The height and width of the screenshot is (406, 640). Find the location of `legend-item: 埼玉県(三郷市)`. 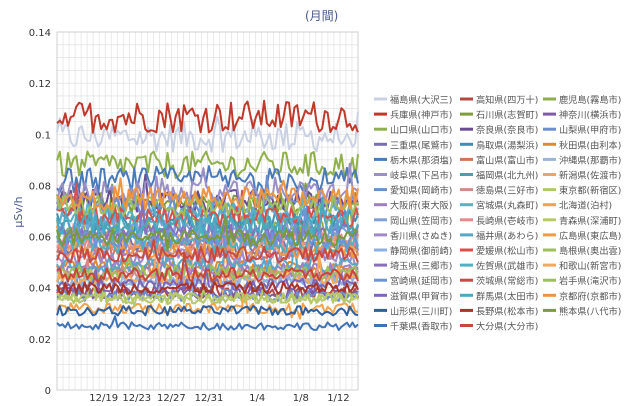

legend-item: 埼玉県(三郷市) is located at coordinates (413, 266).